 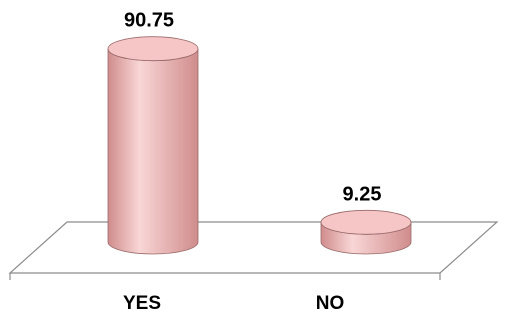 What do you see at coordinates (233, 303) in the screenshot?
I see `category-labels: YES NO` at bounding box center [233, 303].